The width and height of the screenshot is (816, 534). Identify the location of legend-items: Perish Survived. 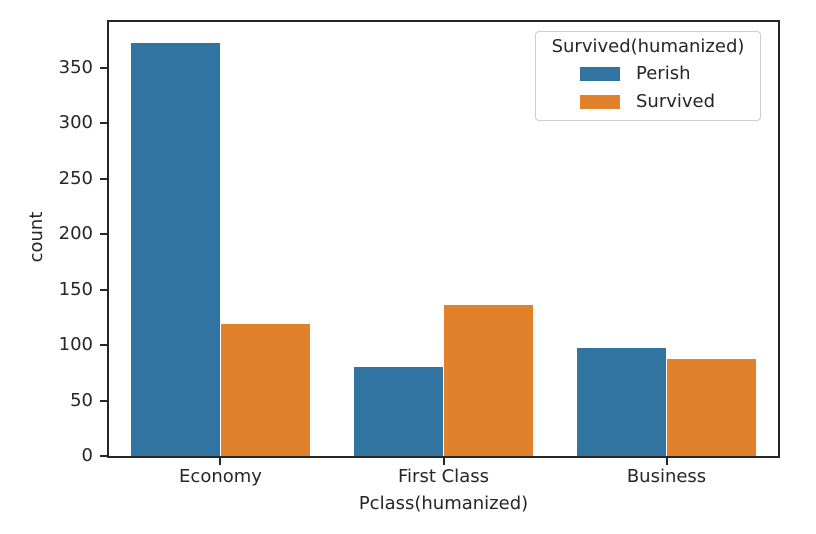
(648, 88).